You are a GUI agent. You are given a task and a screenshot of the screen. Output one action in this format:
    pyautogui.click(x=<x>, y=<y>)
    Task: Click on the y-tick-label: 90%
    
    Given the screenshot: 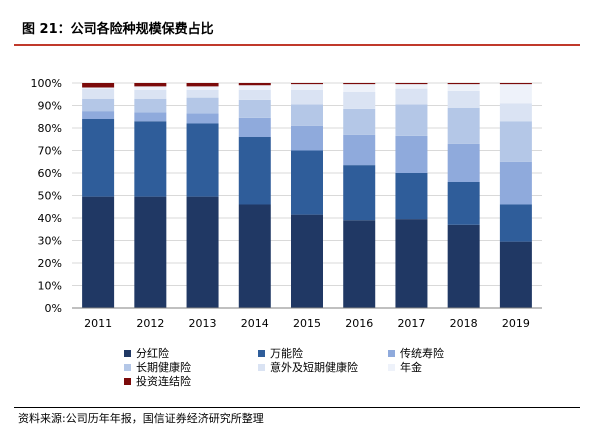 What is the action you would take?
    pyautogui.click(x=50, y=106)
    